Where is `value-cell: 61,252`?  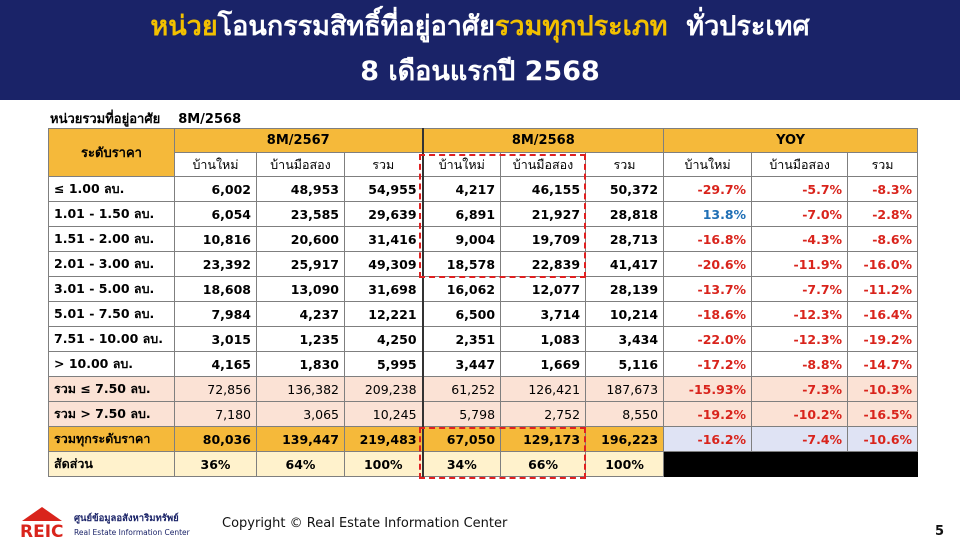
value-cell: 61,252 is located at coordinates (461, 389).